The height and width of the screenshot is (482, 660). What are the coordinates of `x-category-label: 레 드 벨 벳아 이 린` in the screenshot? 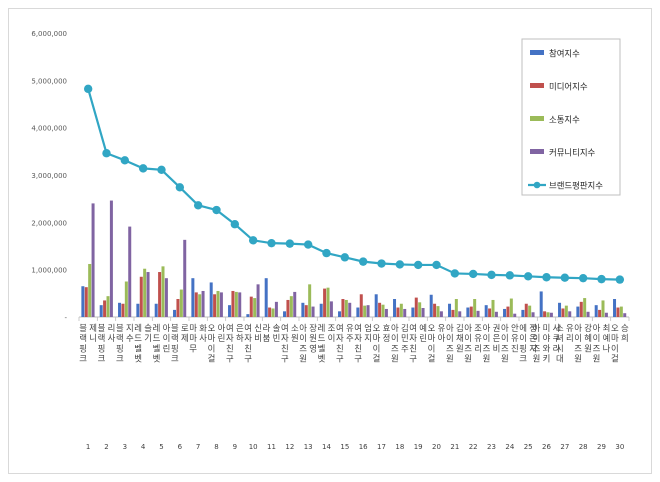 It's located at (162, 343).